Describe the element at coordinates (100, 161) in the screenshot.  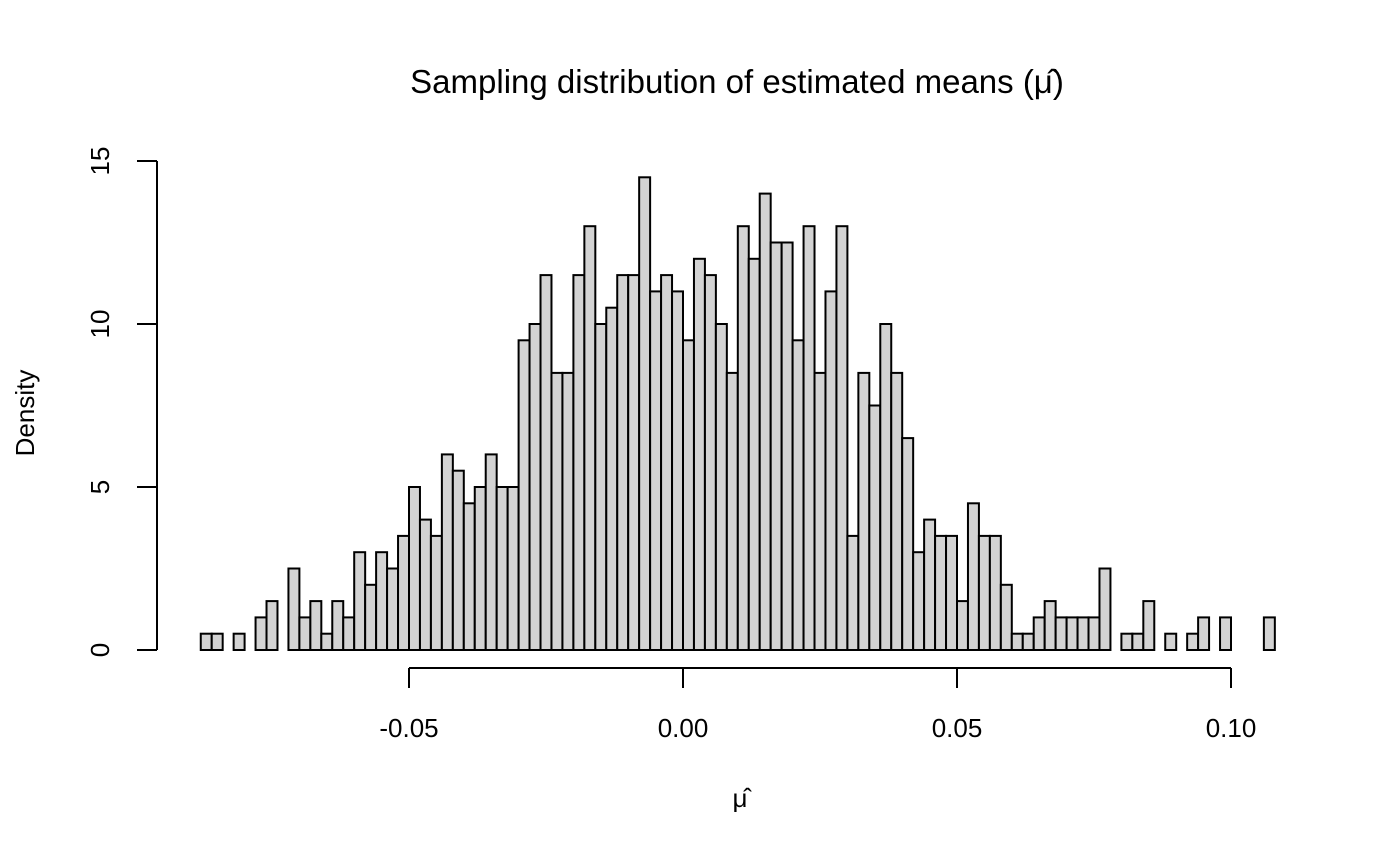
I see `y-tick-label: 15` at that location.